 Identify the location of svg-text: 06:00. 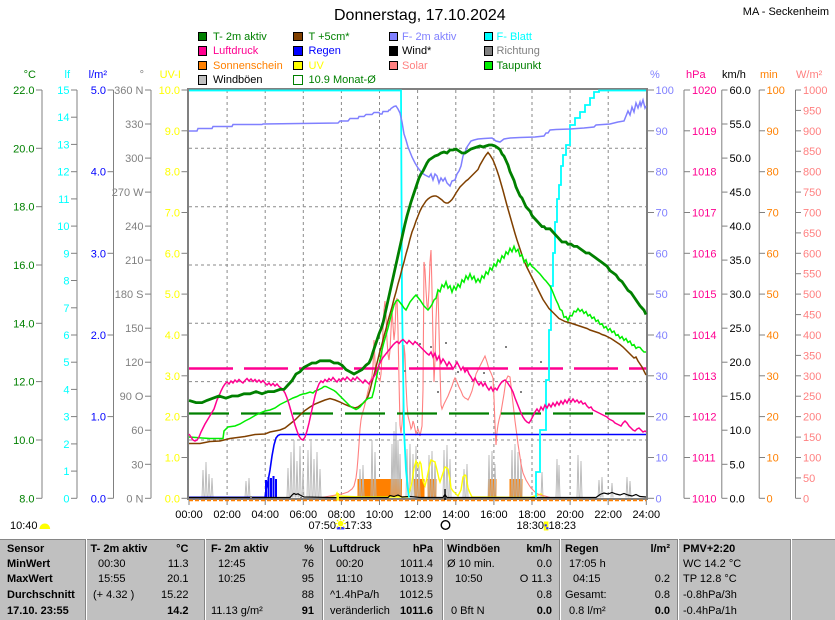
(304, 515).